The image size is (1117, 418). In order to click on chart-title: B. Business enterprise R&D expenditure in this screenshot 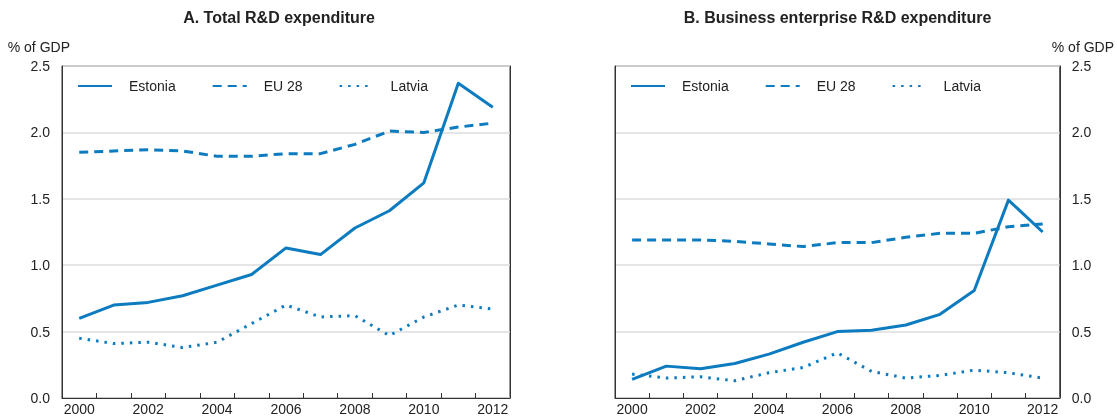, I will do `click(837, 17)`.